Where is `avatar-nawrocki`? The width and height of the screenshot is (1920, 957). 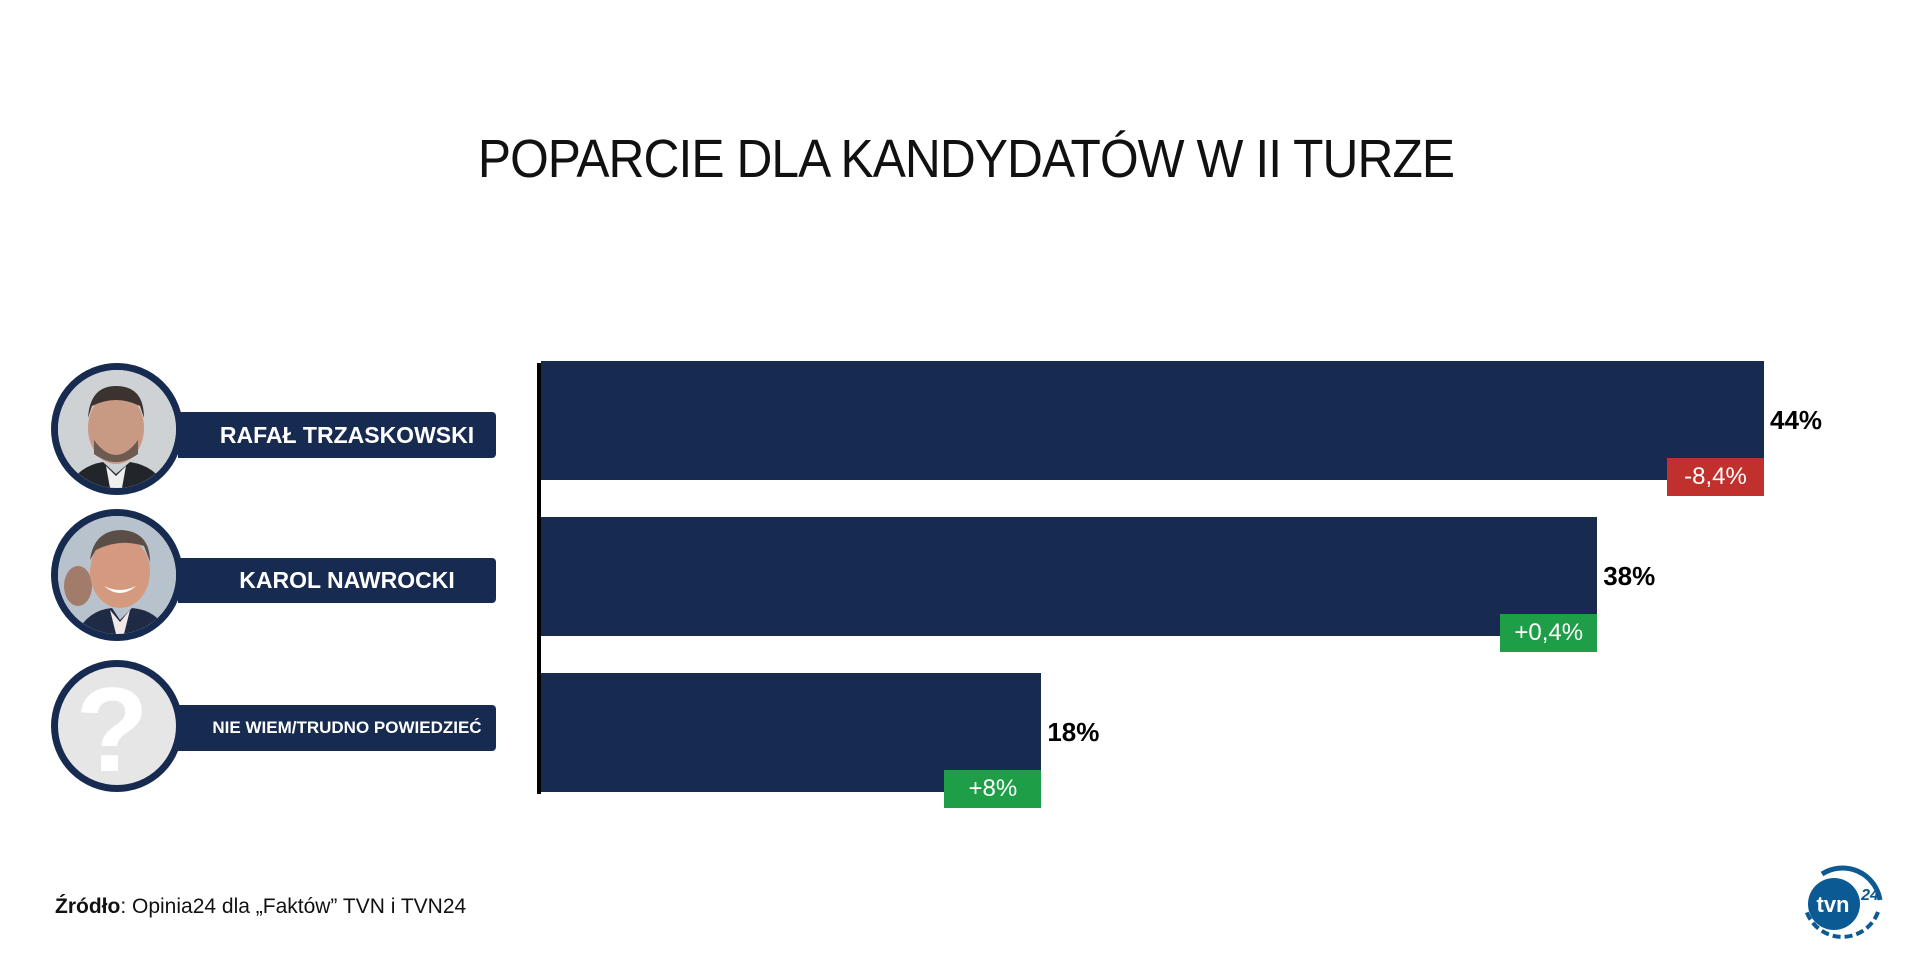
avatar-nawrocki is located at coordinates (117, 575).